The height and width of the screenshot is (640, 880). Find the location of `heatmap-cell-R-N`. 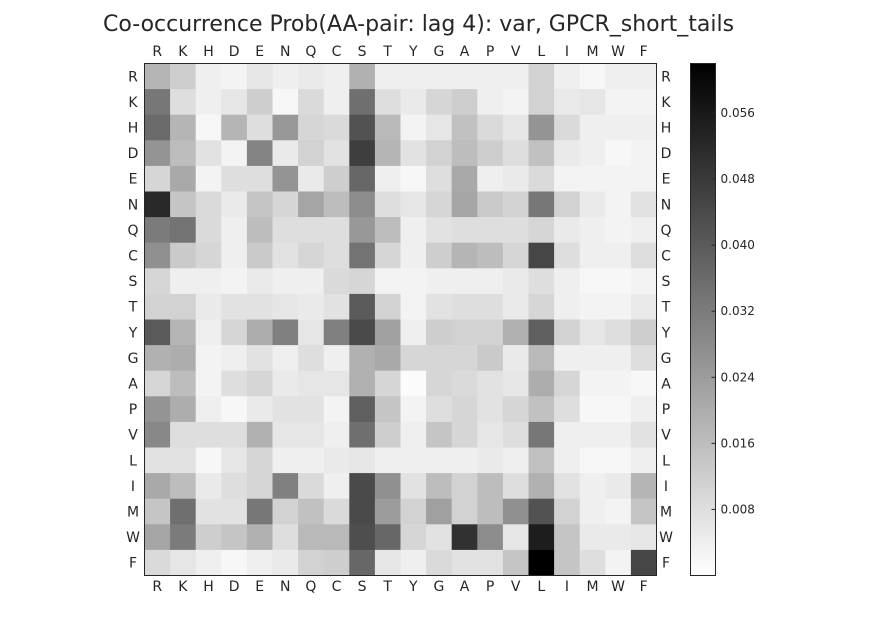

heatmap-cell-R-N is located at coordinates (285, 76).